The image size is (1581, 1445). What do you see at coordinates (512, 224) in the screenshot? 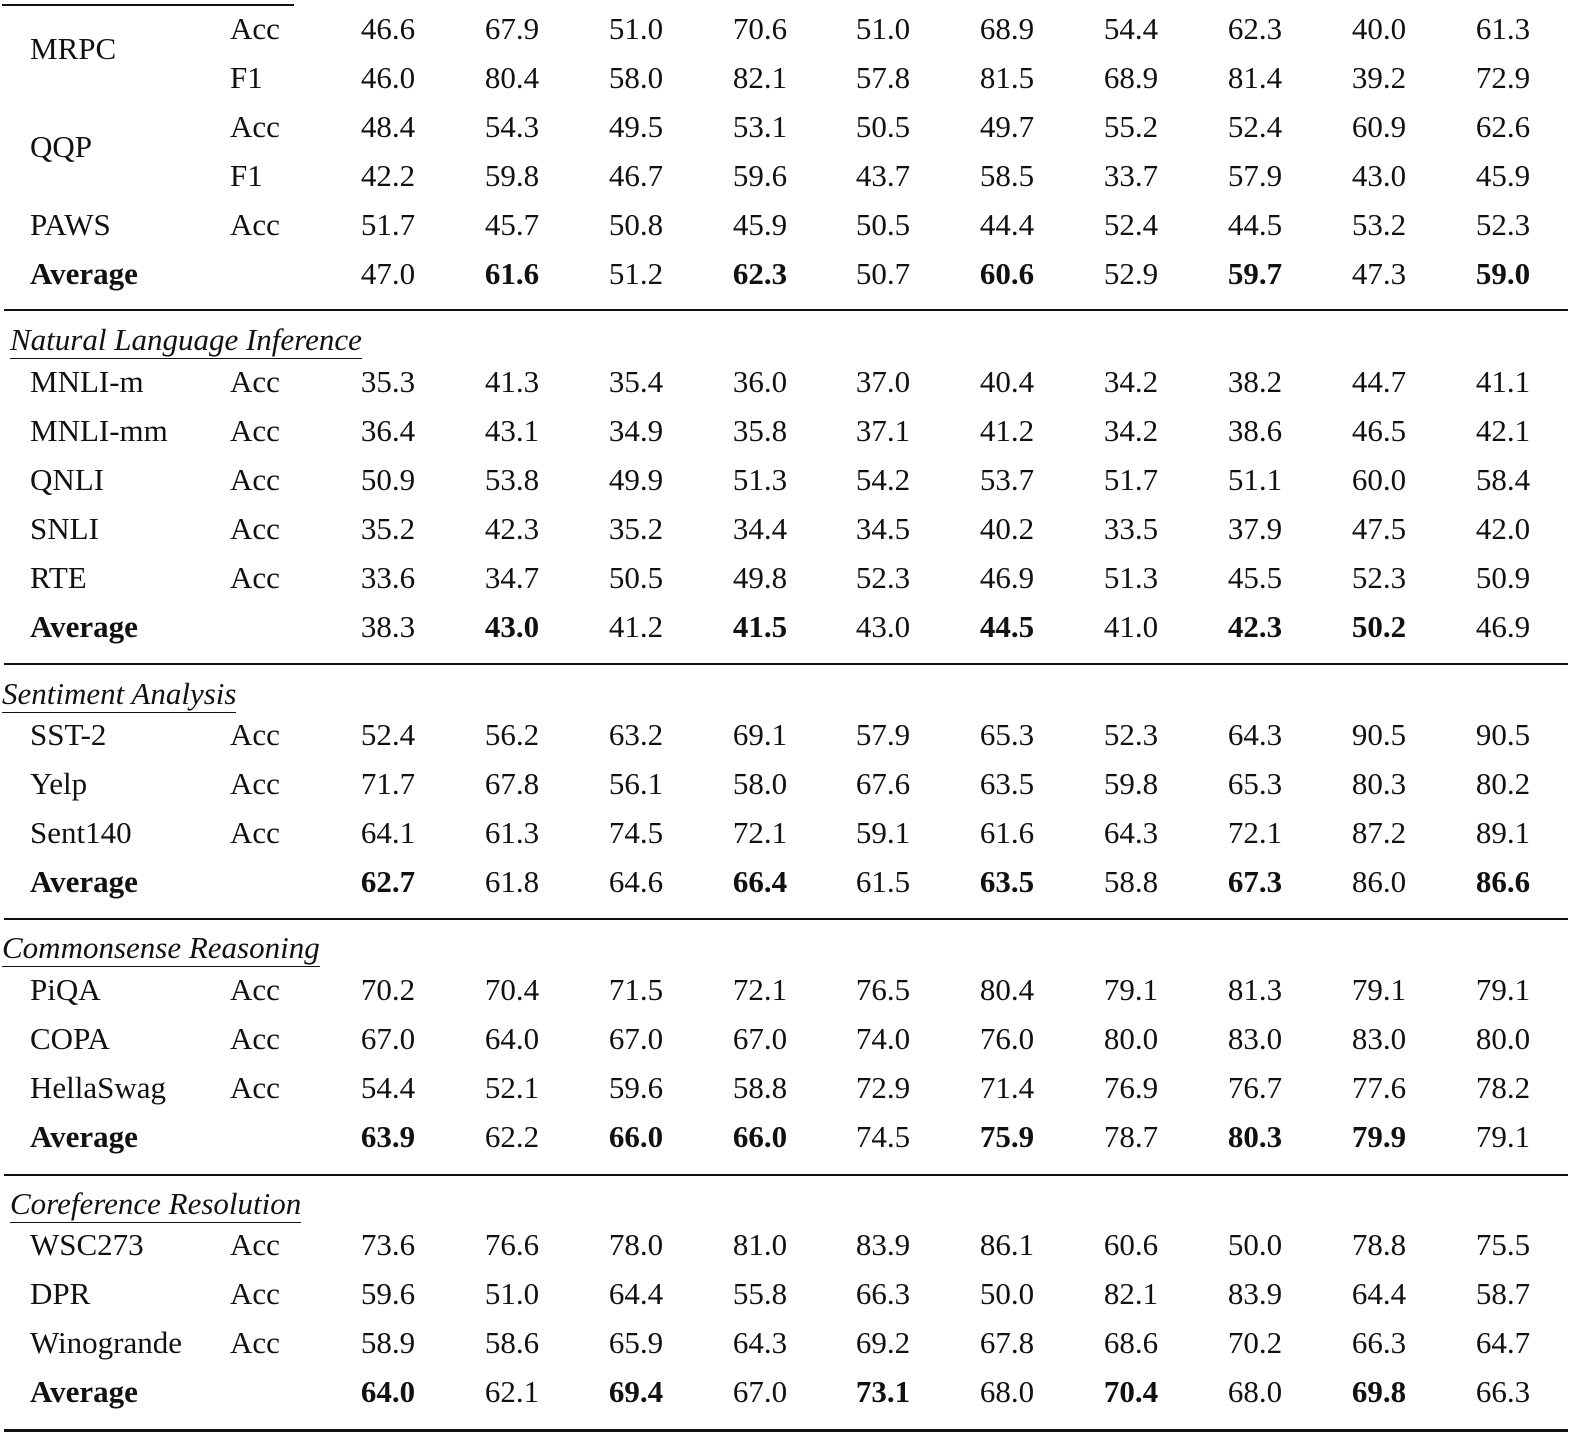
I see `score-cell: 45.7` at bounding box center [512, 224].